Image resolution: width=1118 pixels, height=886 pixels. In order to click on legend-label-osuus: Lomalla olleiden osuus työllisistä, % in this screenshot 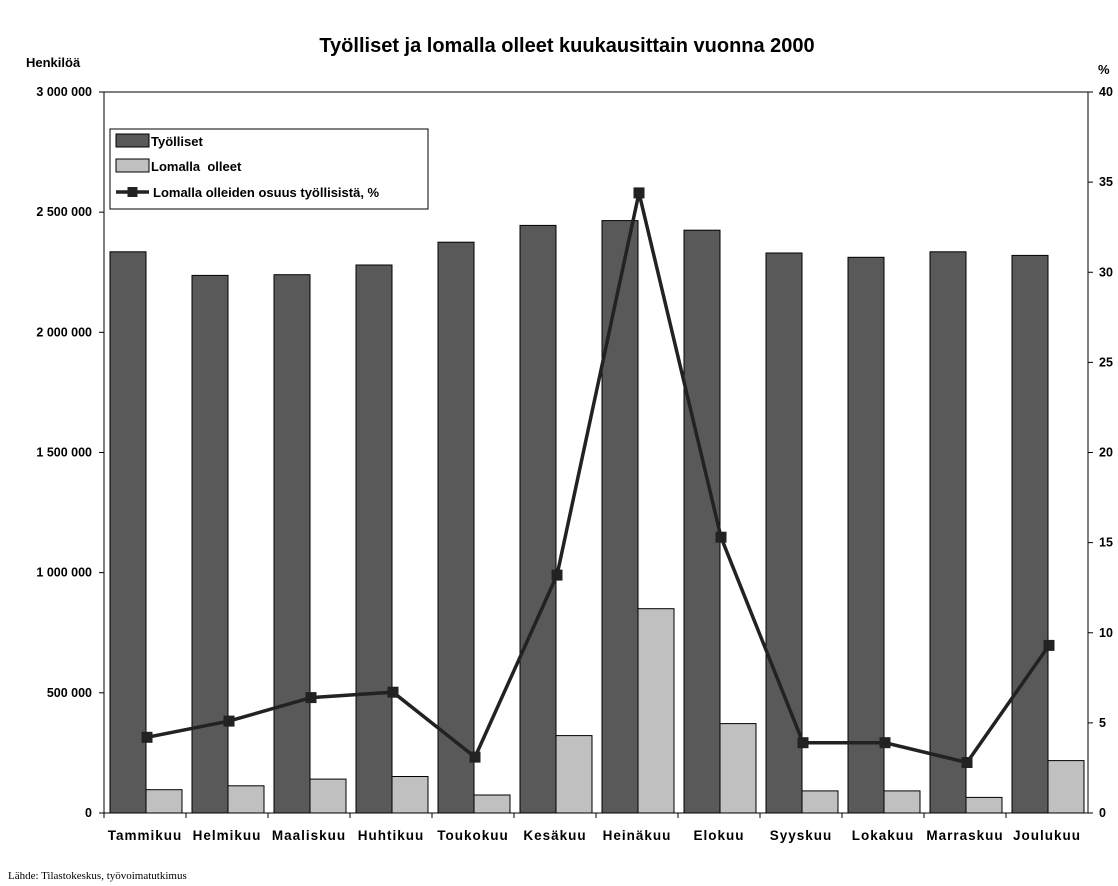, I will do `click(266, 192)`.